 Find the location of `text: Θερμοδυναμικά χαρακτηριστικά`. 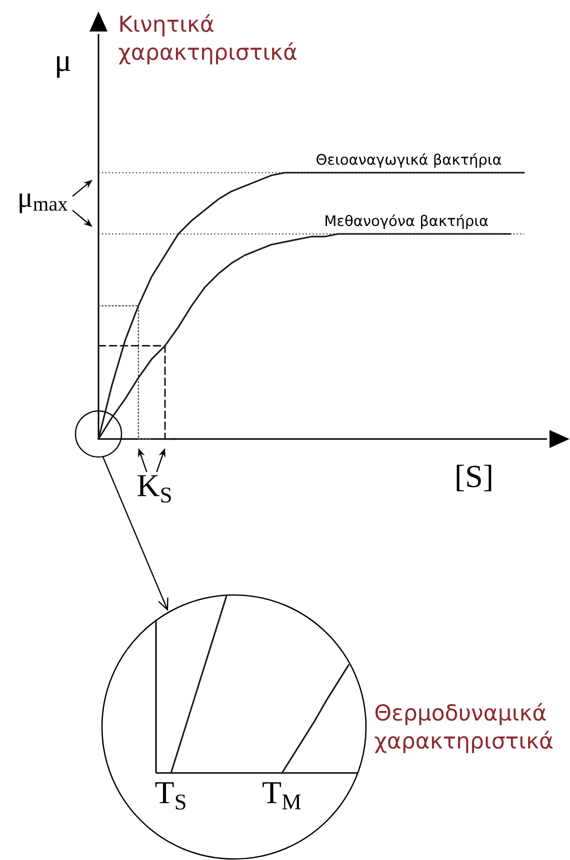

text: Θερμοδυναμικά χαρακτηριστικά is located at coordinates (463, 728).